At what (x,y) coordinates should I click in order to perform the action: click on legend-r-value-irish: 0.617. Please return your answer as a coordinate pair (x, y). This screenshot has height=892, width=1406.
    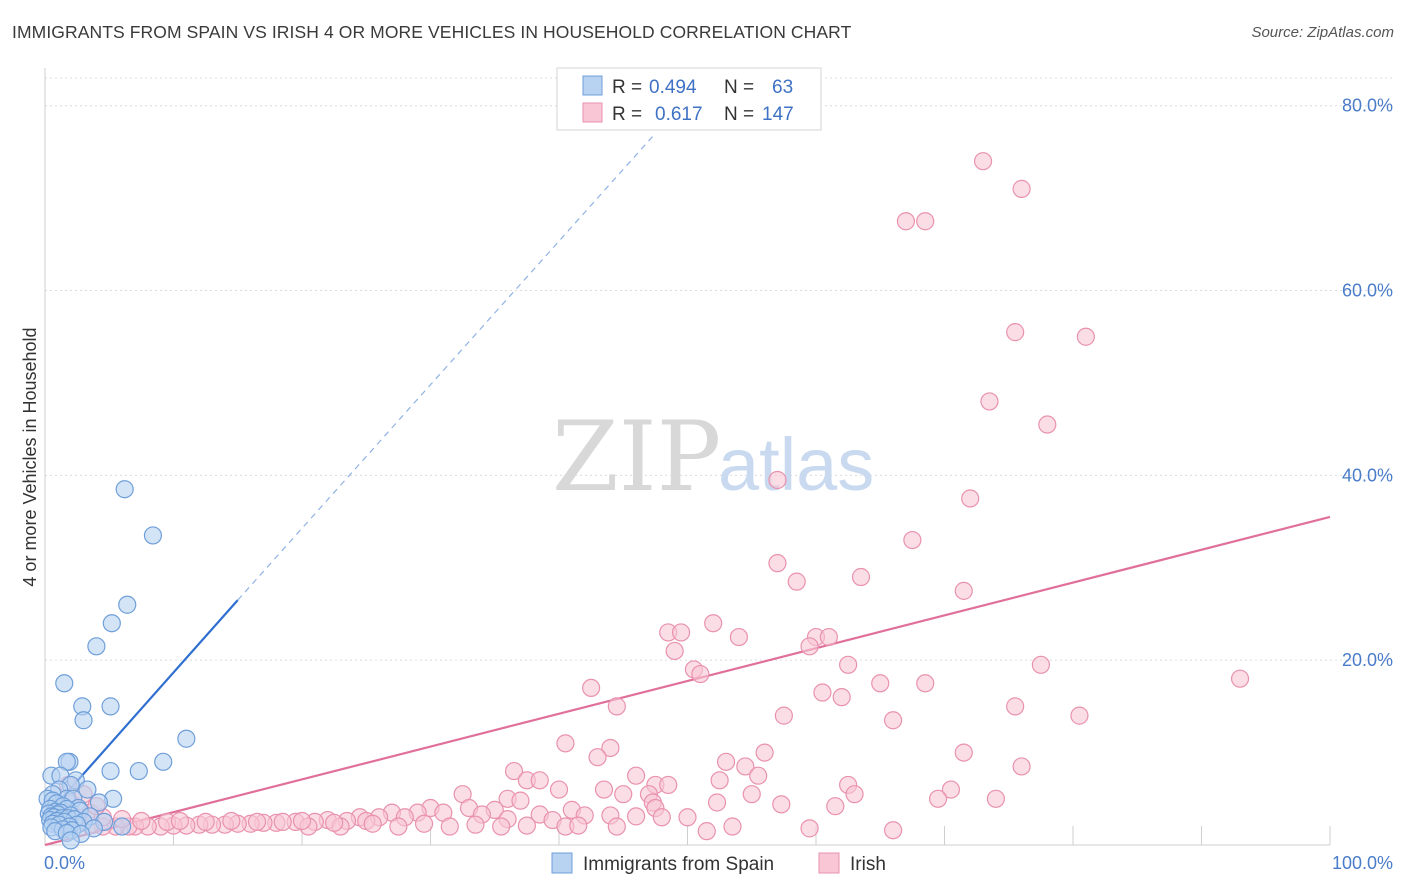
    Looking at the image, I should click on (679, 114).